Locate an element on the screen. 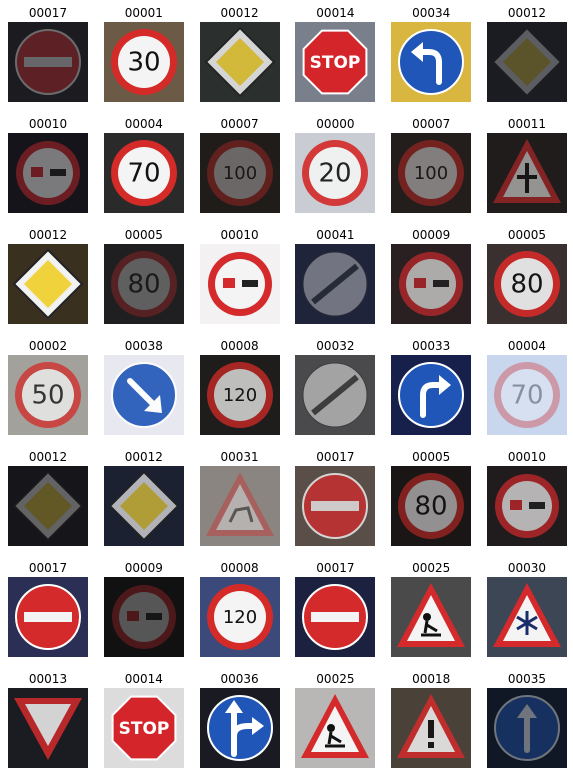  warning-general-sign-icon is located at coordinates (431, 728).